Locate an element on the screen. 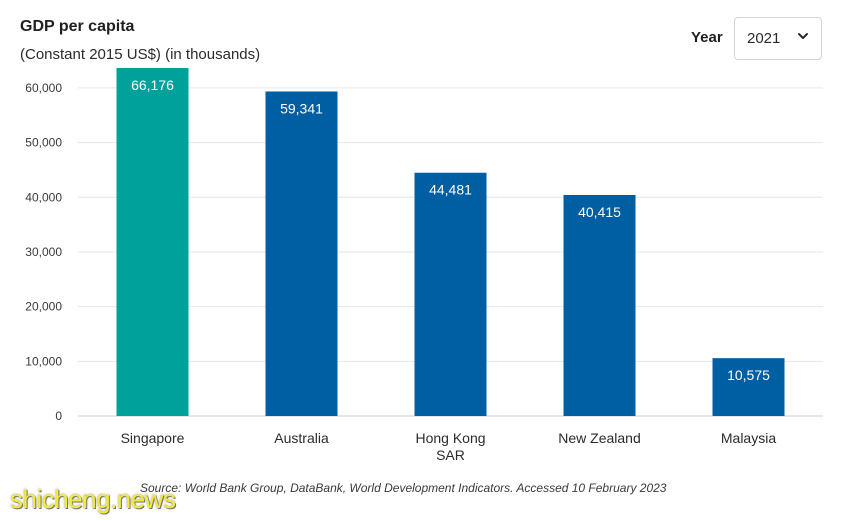  year-filter-label: Year is located at coordinates (707, 37).